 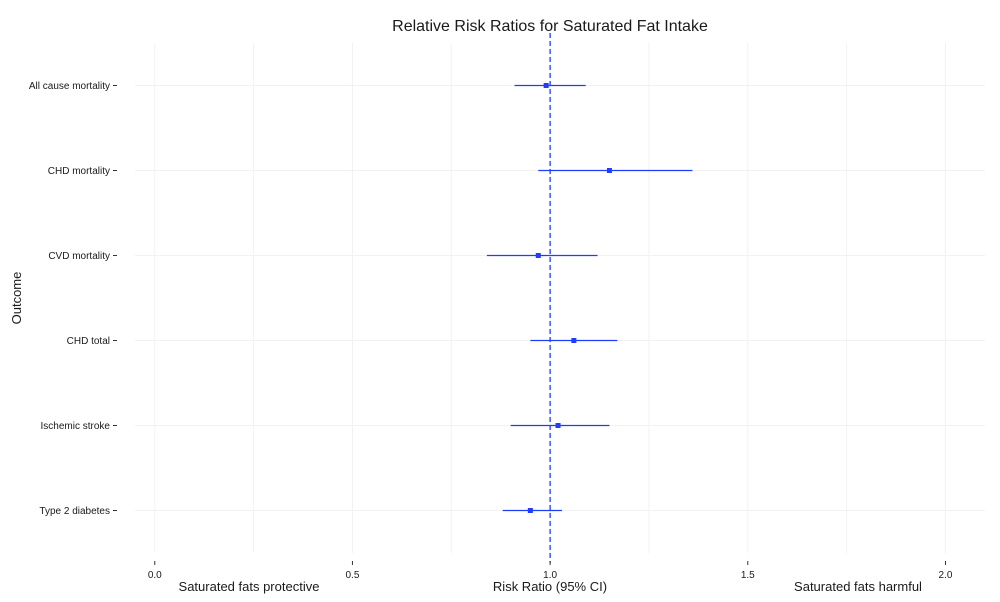 What do you see at coordinates (550, 586) in the screenshot?
I see `x-axis-label: Risk Ratio (95% CI)` at bounding box center [550, 586].